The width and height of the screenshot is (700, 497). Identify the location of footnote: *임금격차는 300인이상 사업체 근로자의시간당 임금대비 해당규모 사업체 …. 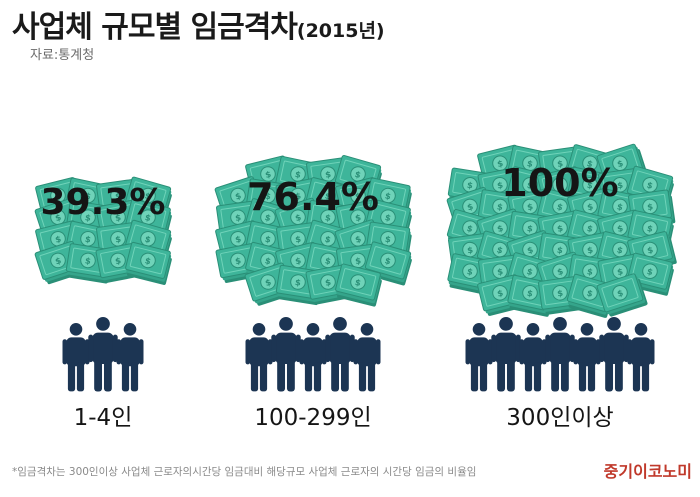
(244, 472).